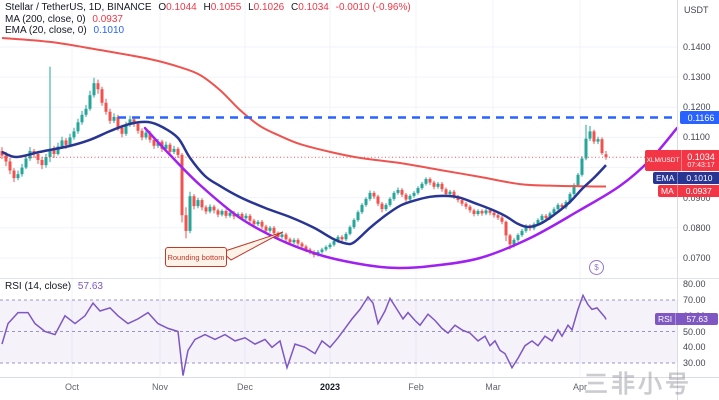 The image size is (719, 400). I want to click on ma-badge-value: 0.0937, so click(698, 191).